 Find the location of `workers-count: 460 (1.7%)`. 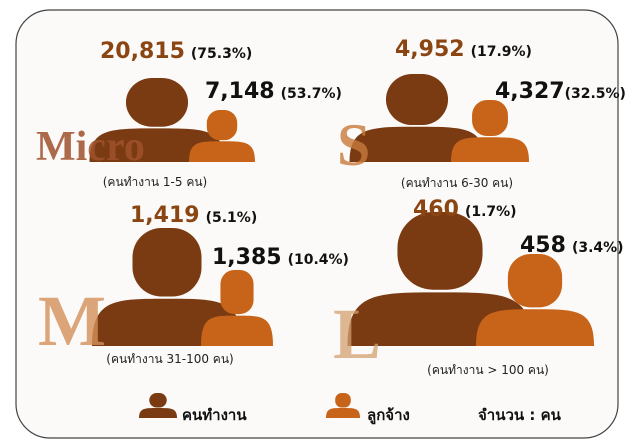

workers-count: 460 (1.7%) is located at coordinates (465, 209).